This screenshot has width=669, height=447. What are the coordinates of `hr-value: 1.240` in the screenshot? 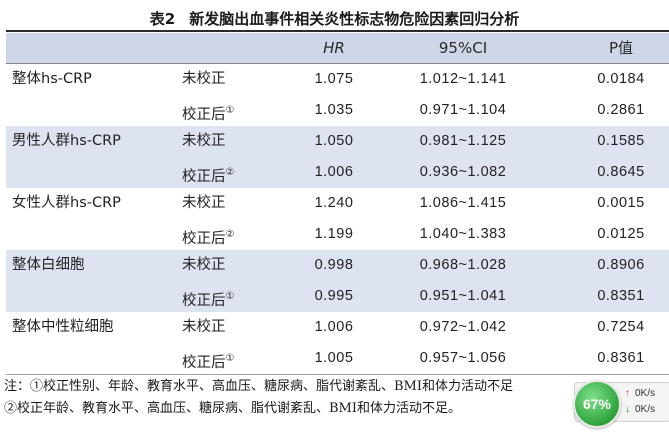 It's located at (334, 203).